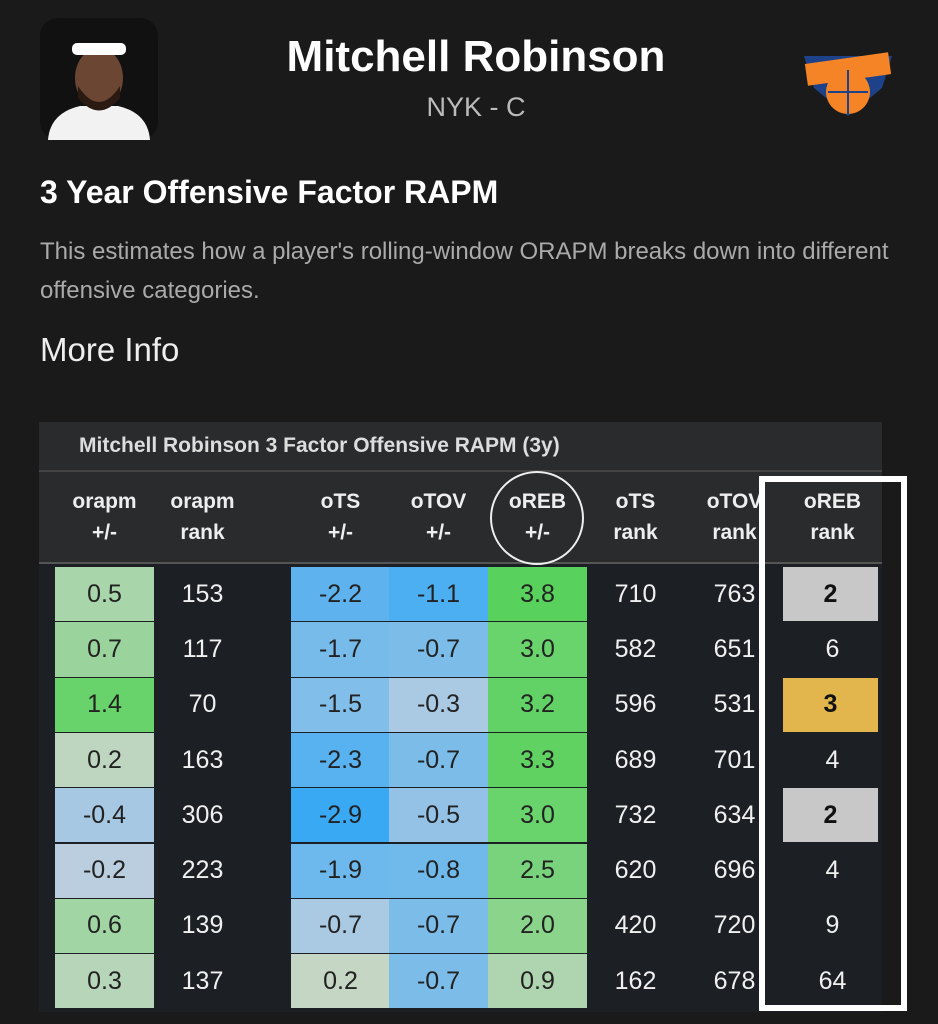 Image resolution: width=938 pixels, height=1024 pixels. I want to click on table-cell: 163, so click(202, 759).